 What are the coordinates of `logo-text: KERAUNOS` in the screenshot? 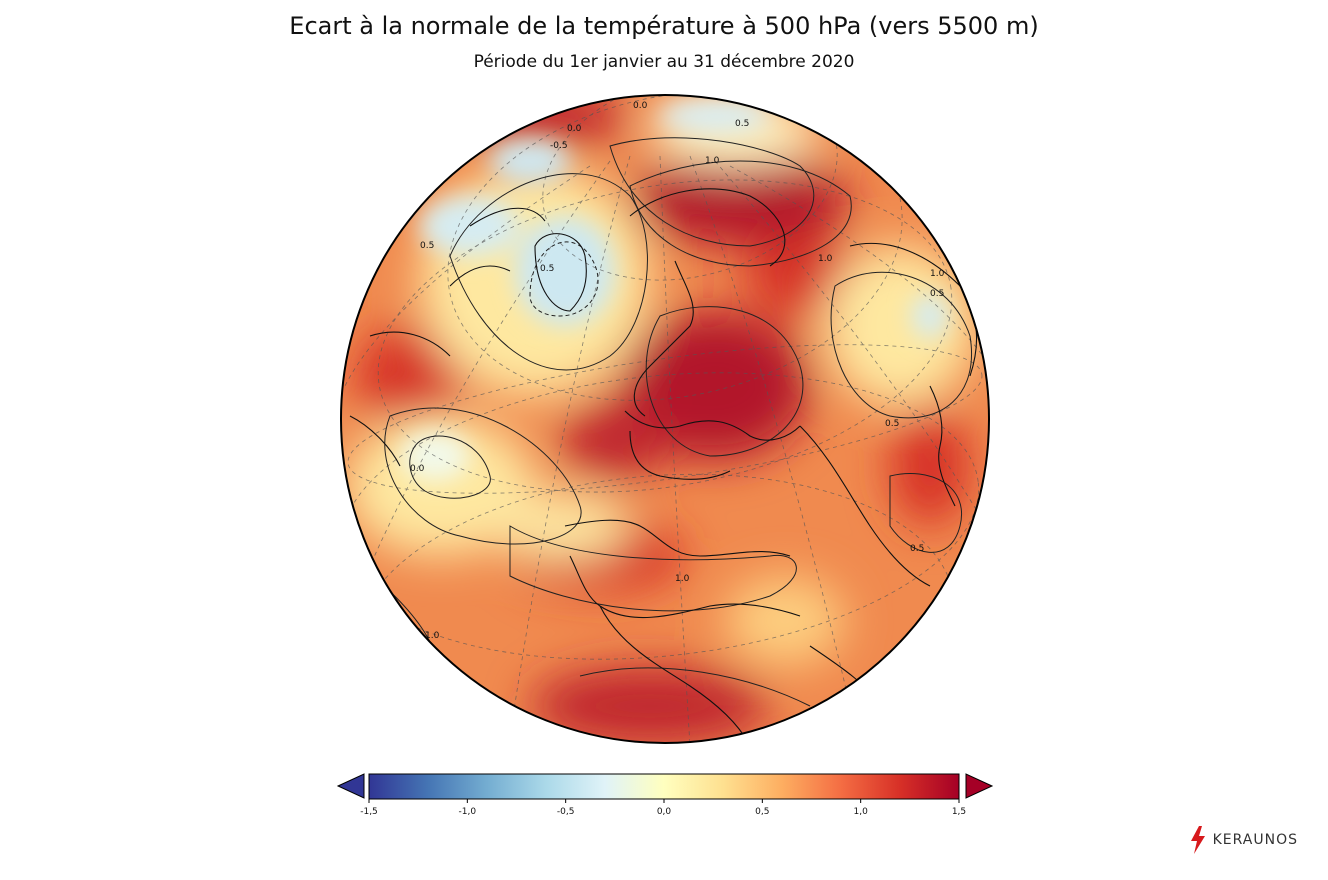 It's located at (1255, 840).